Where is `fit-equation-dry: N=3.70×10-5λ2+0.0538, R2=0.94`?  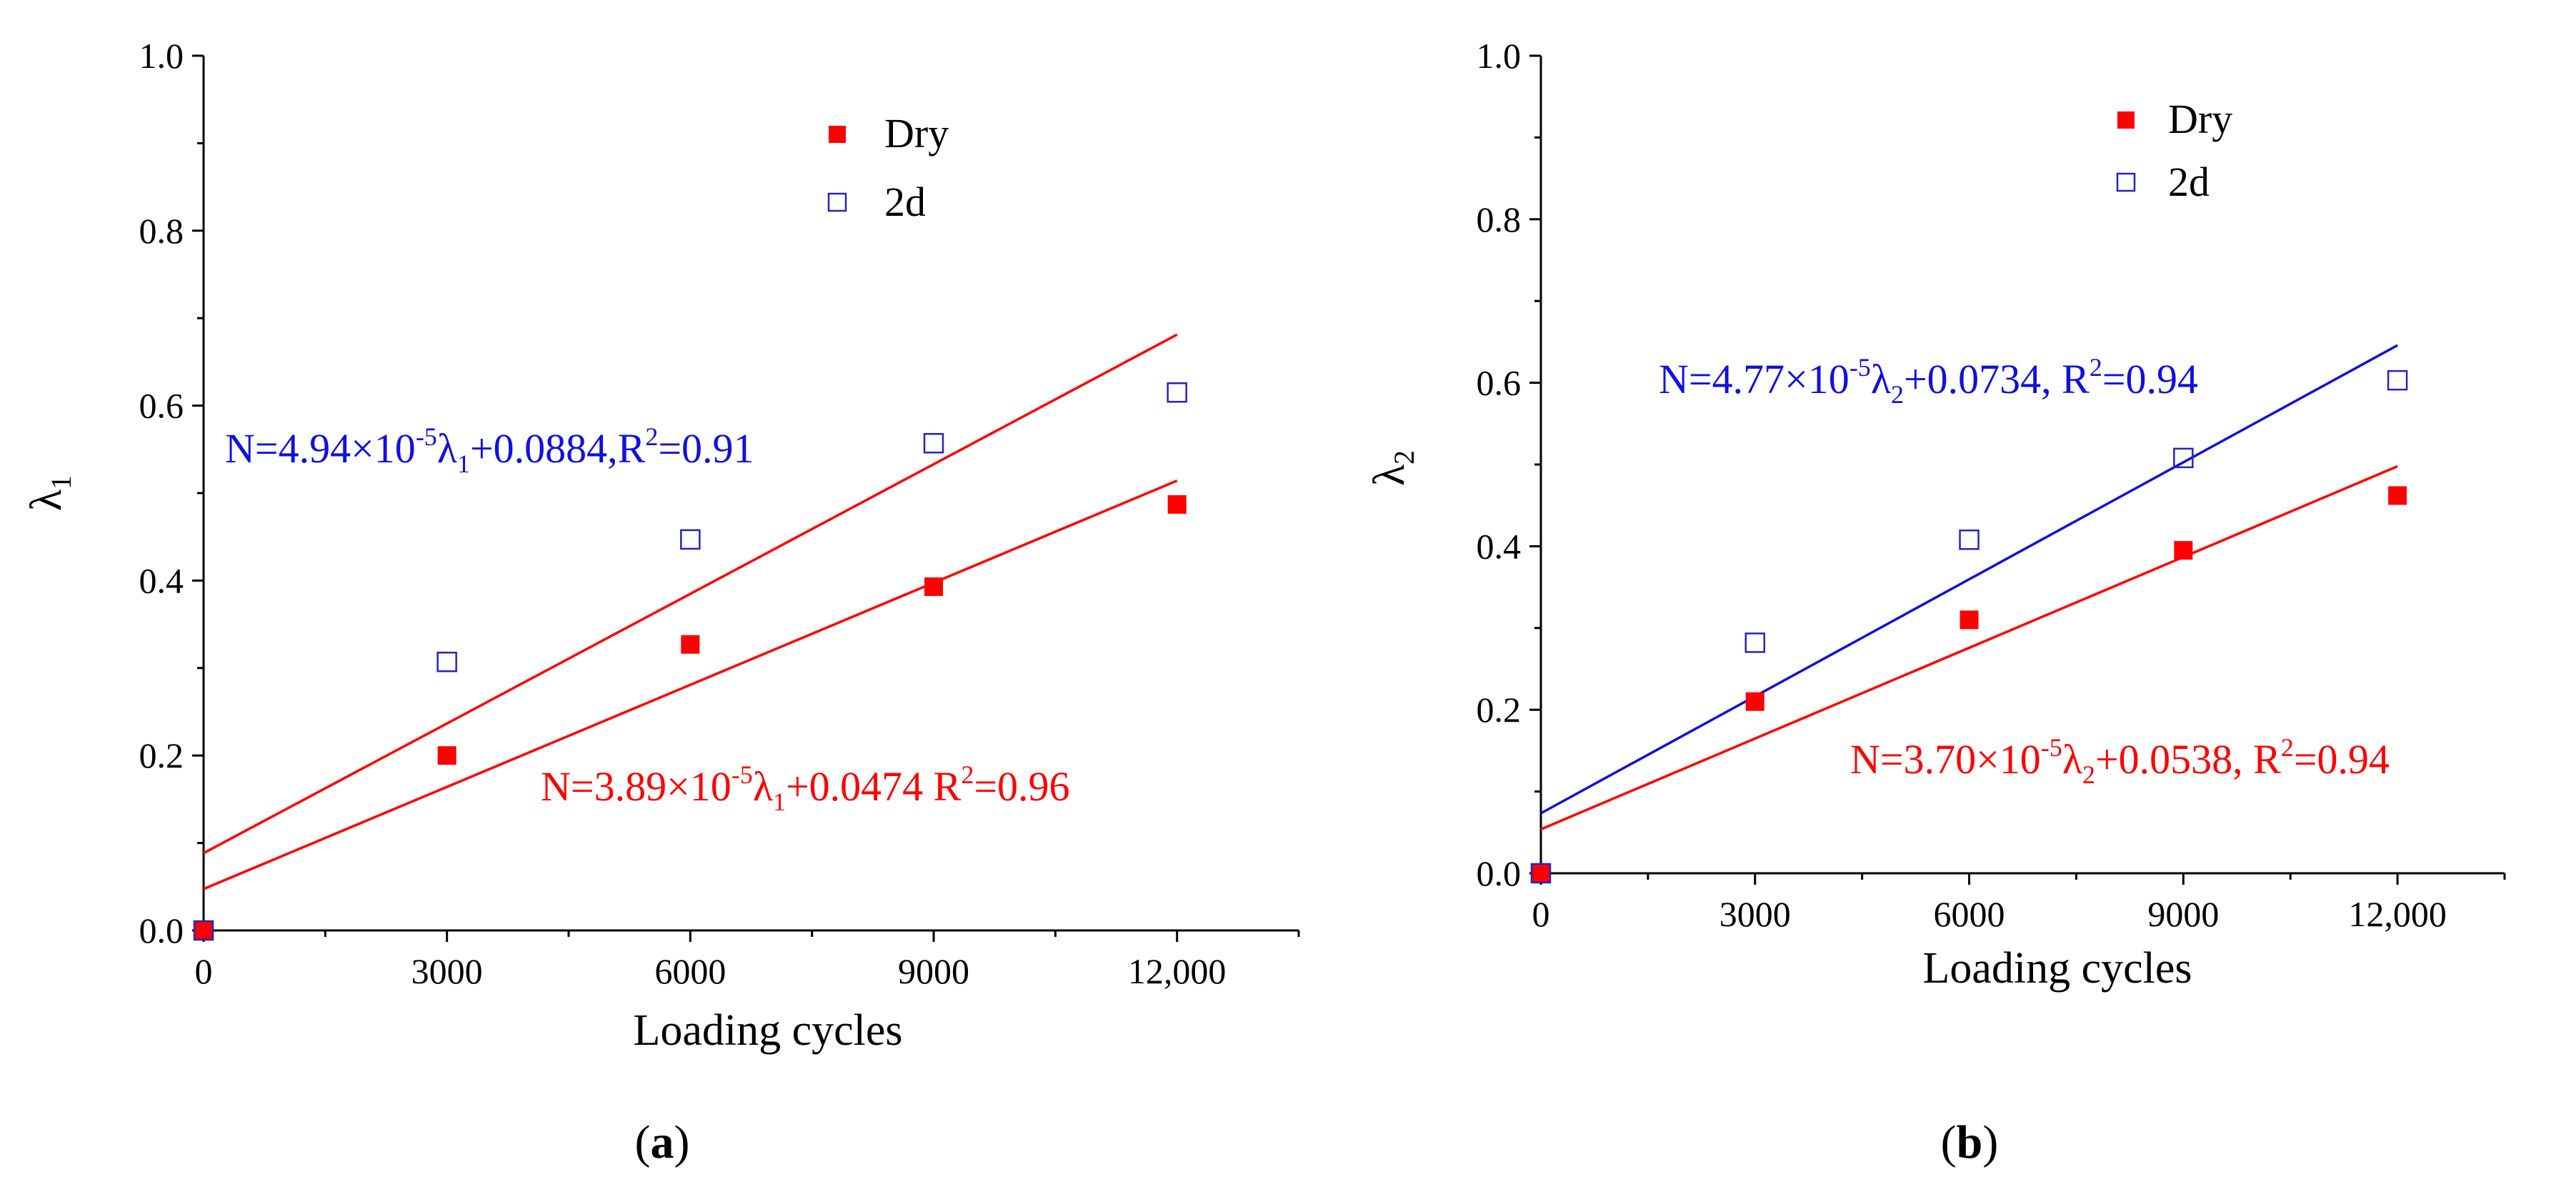
fit-equation-dry: N=3.70×10-5λ2+0.0538, R2=0.94 is located at coordinates (2120, 761).